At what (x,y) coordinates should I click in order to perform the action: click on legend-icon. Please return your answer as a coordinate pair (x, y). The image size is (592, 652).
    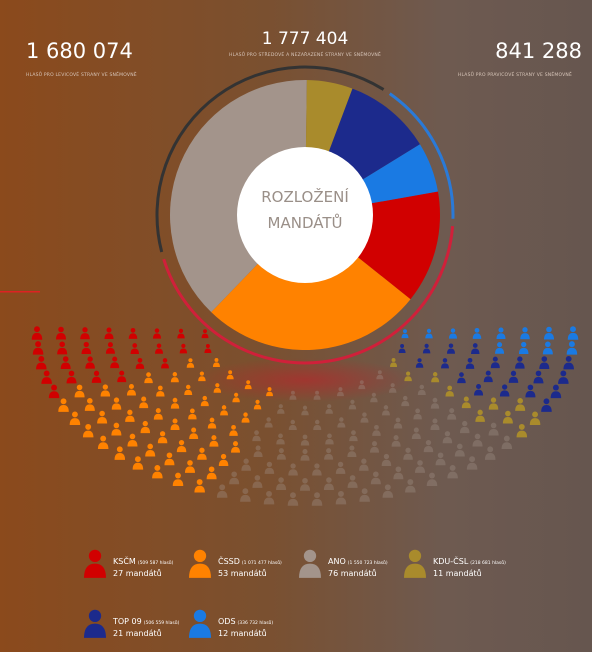
    Looking at the image, I should click on (200, 563).